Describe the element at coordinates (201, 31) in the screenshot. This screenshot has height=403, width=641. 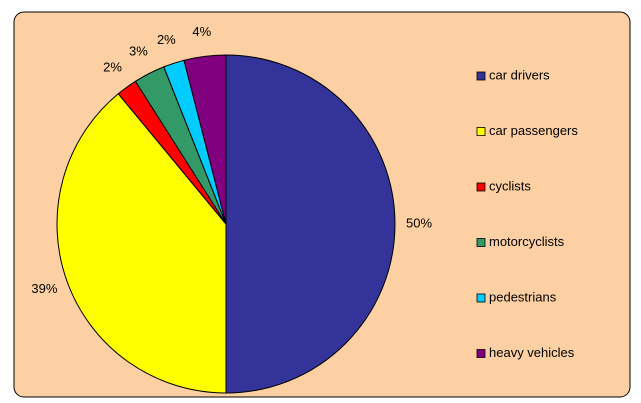
I see `slice-label: 4%` at that location.